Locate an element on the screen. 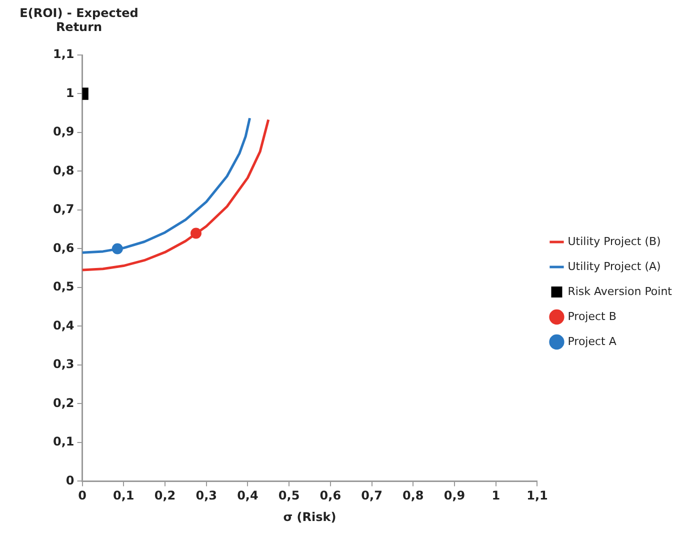  x-tick-label: 0 is located at coordinates (82, 495).